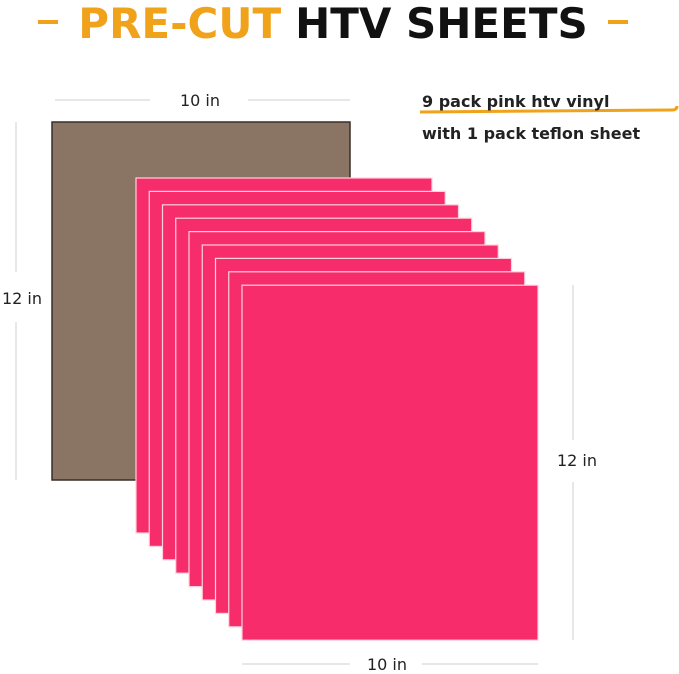  Describe the element at coordinates (515, 101) in the screenshot. I see `description-line: 9 pack pink htv vinyl` at that location.